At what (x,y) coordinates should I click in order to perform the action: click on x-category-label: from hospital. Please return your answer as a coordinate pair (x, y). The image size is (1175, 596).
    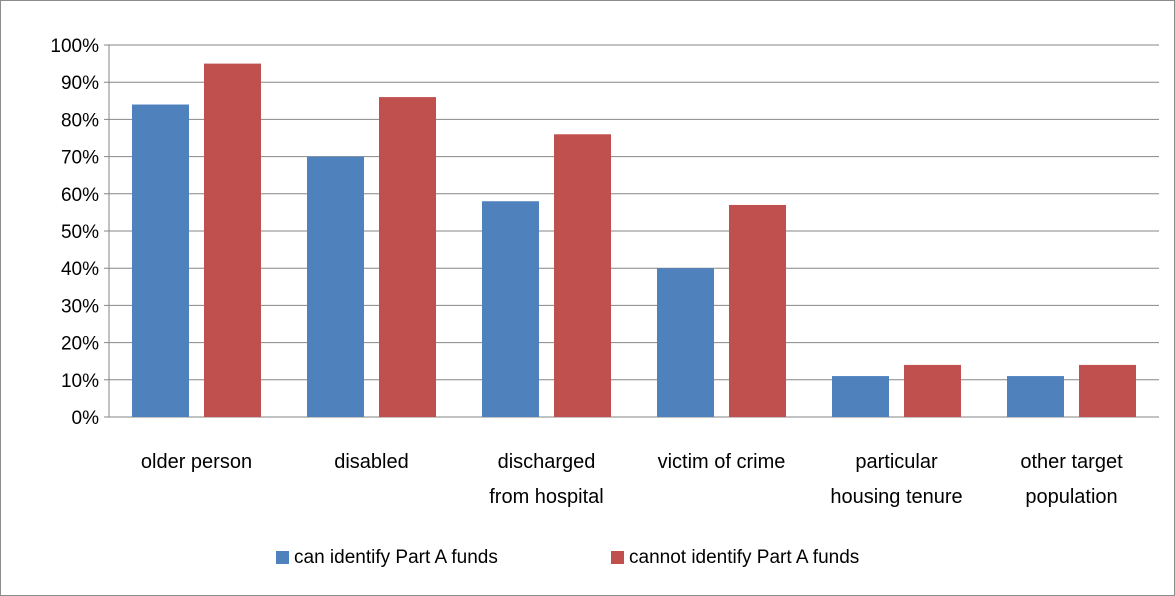
    Looking at the image, I should click on (546, 497).